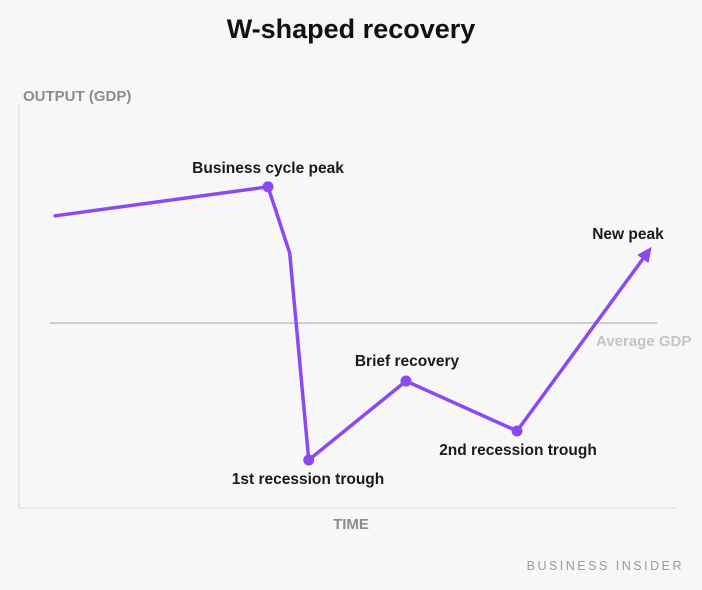 The width and height of the screenshot is (702, 590). I want to click on business-insider-logo: BUSINESS INSIDER, so click(605, 566).